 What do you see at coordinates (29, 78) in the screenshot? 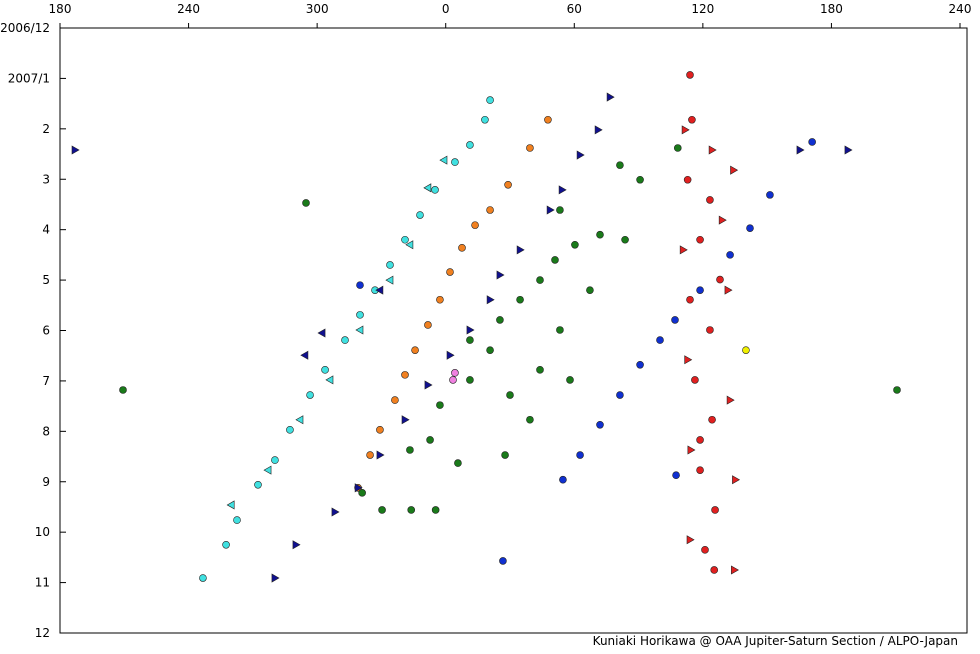
I see `y-tick-label: 2007/1` at bounding box center [29, 78].